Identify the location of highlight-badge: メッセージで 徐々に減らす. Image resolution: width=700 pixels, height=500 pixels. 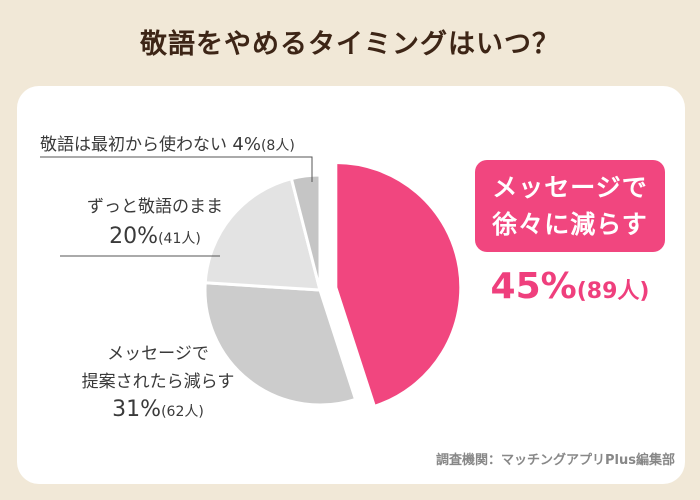
(570, 206).